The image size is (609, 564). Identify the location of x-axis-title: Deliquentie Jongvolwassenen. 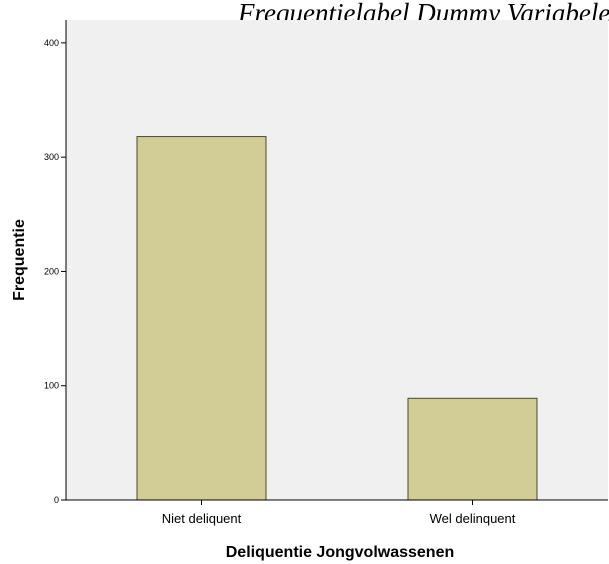
(340, 552).